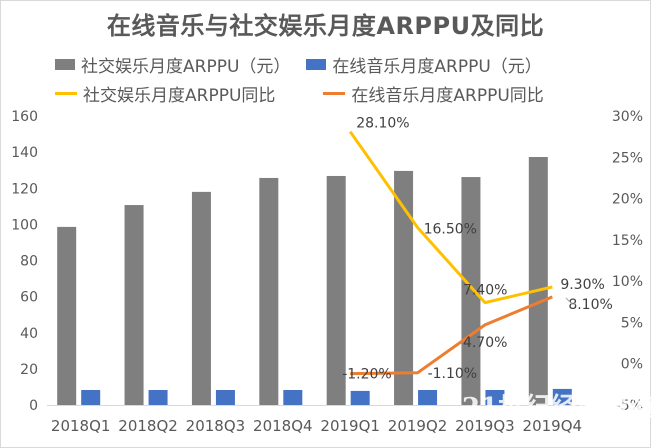 The height and width of the screenshot is (448, 651). What do you see at coordinates (29, 334) in the screenshot?
I see `left-axis-tick-label: 40` at bounding box center [29, 334].